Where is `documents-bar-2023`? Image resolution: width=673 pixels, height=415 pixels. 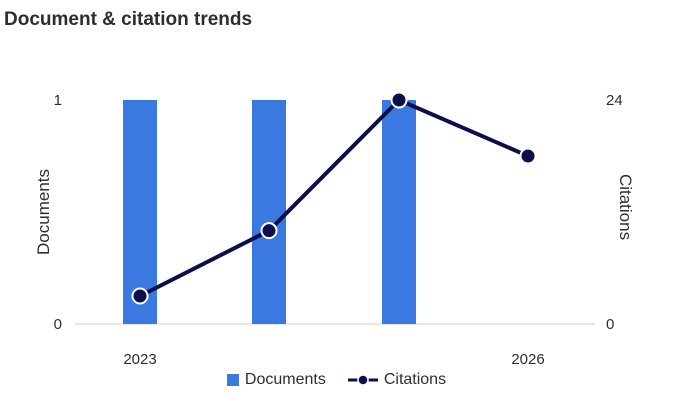 documents-bar-2023 is located at coordinates (140, 212).